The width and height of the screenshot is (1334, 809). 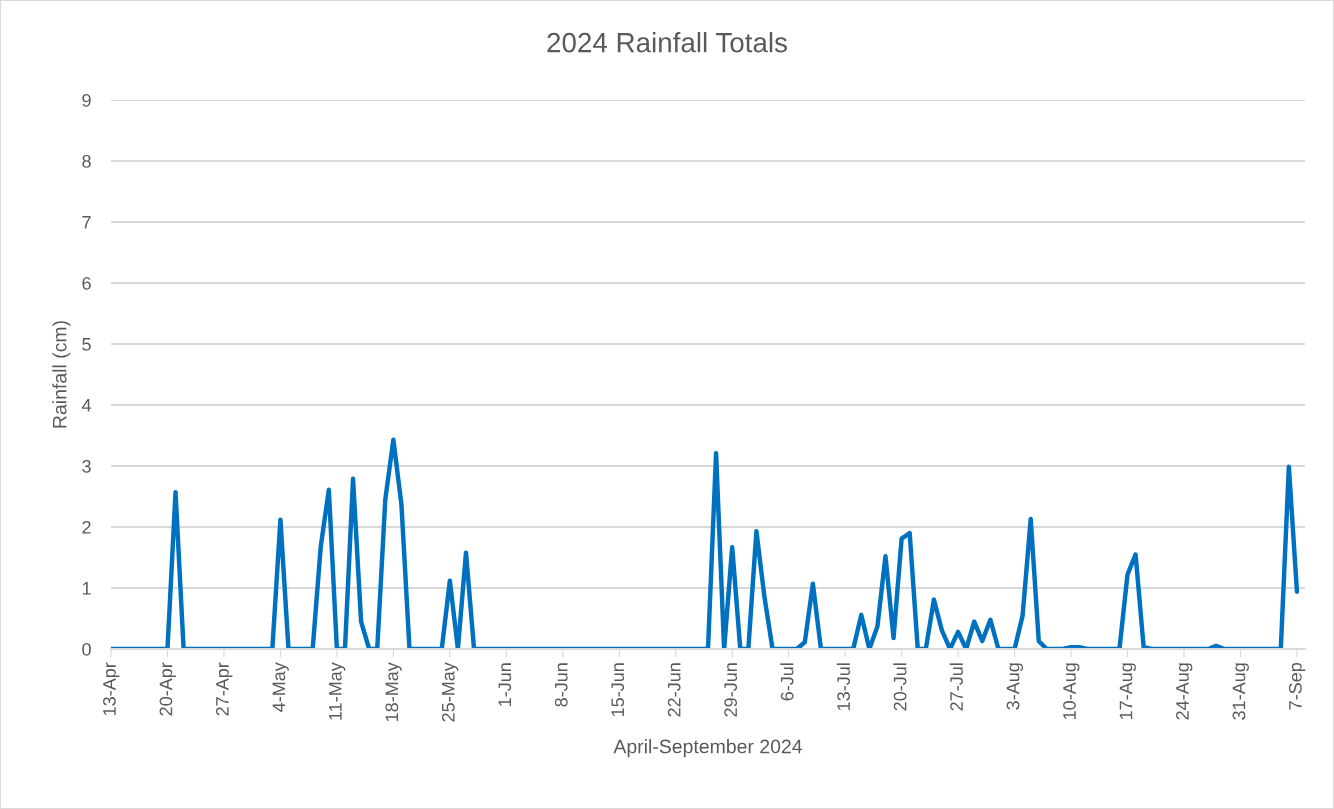 I want to click on x-tick-label: 10-Aug, so click(x=1071, y=691).